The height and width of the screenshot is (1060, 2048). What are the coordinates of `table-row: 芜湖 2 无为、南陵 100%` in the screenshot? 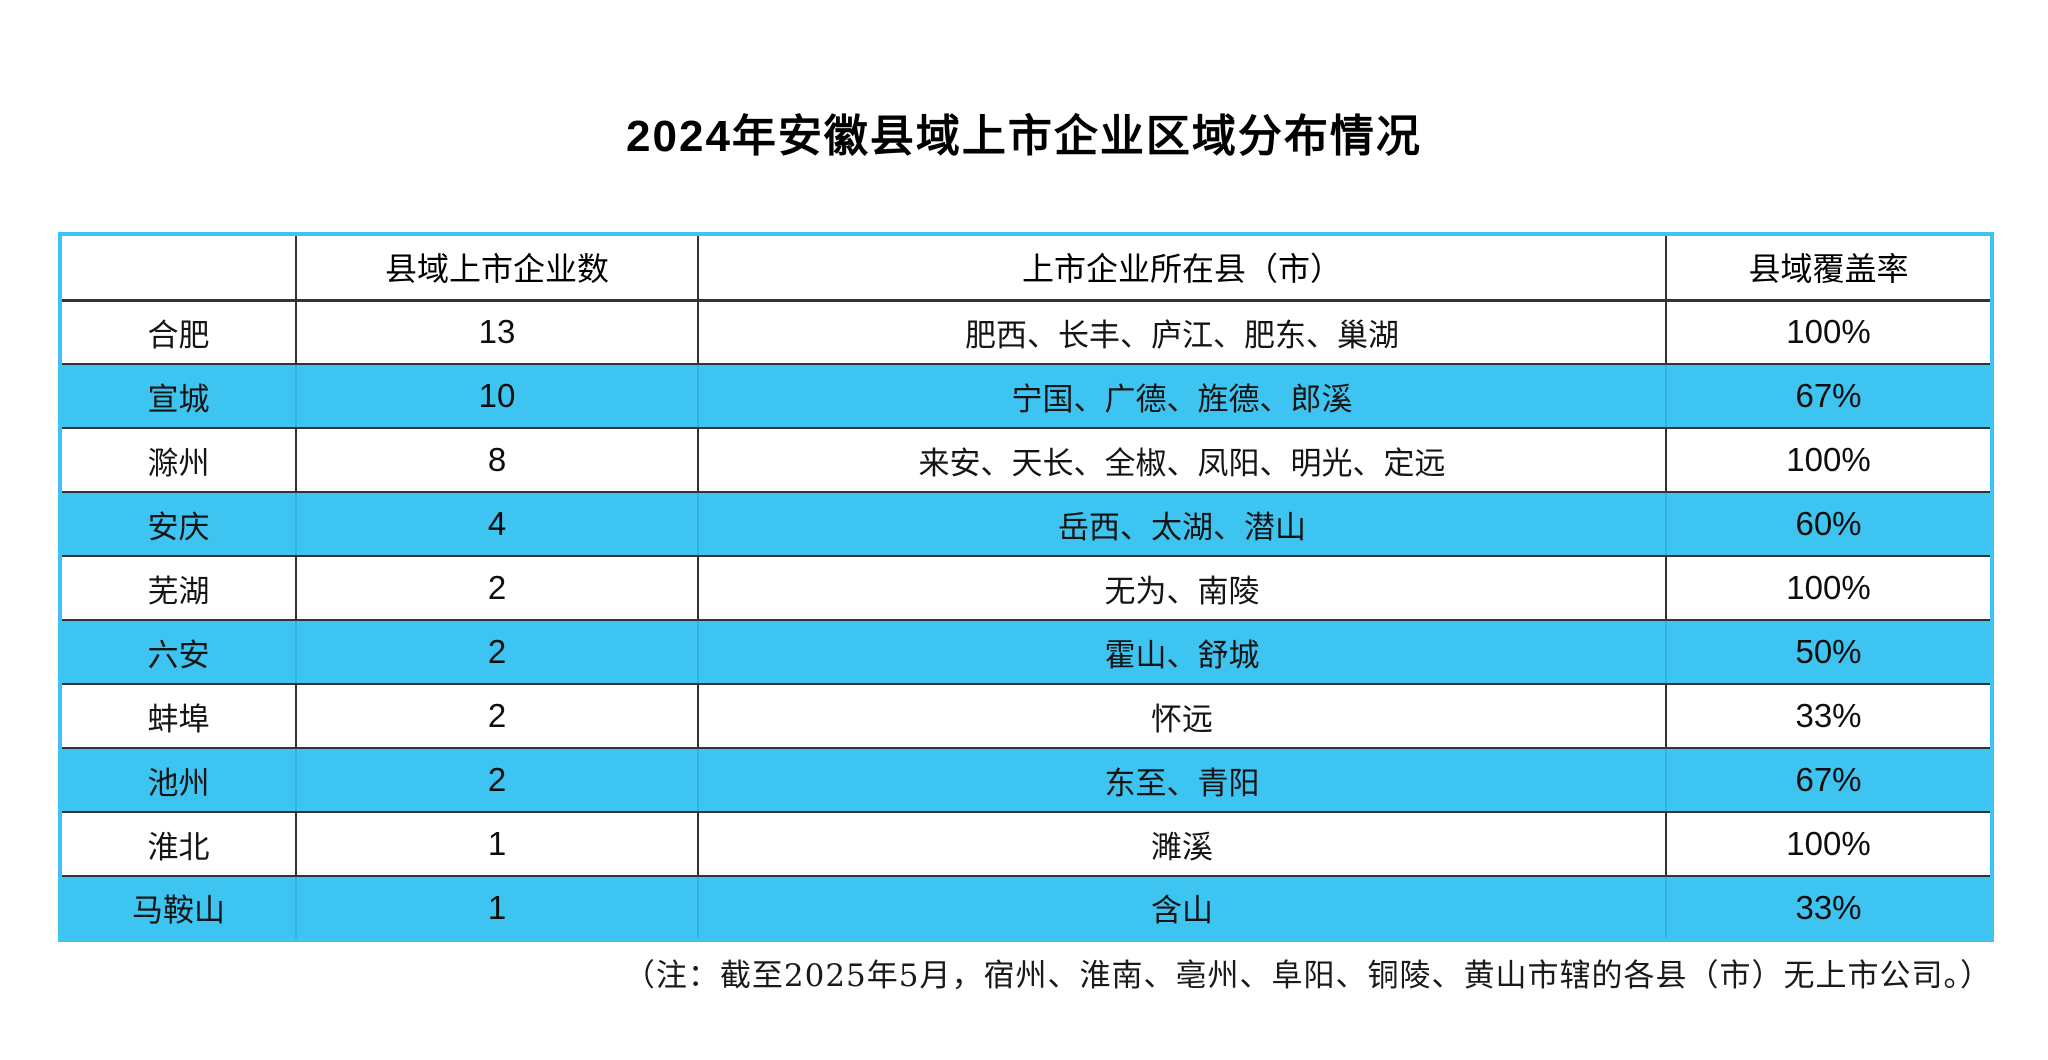 It's located at (1026, 588).